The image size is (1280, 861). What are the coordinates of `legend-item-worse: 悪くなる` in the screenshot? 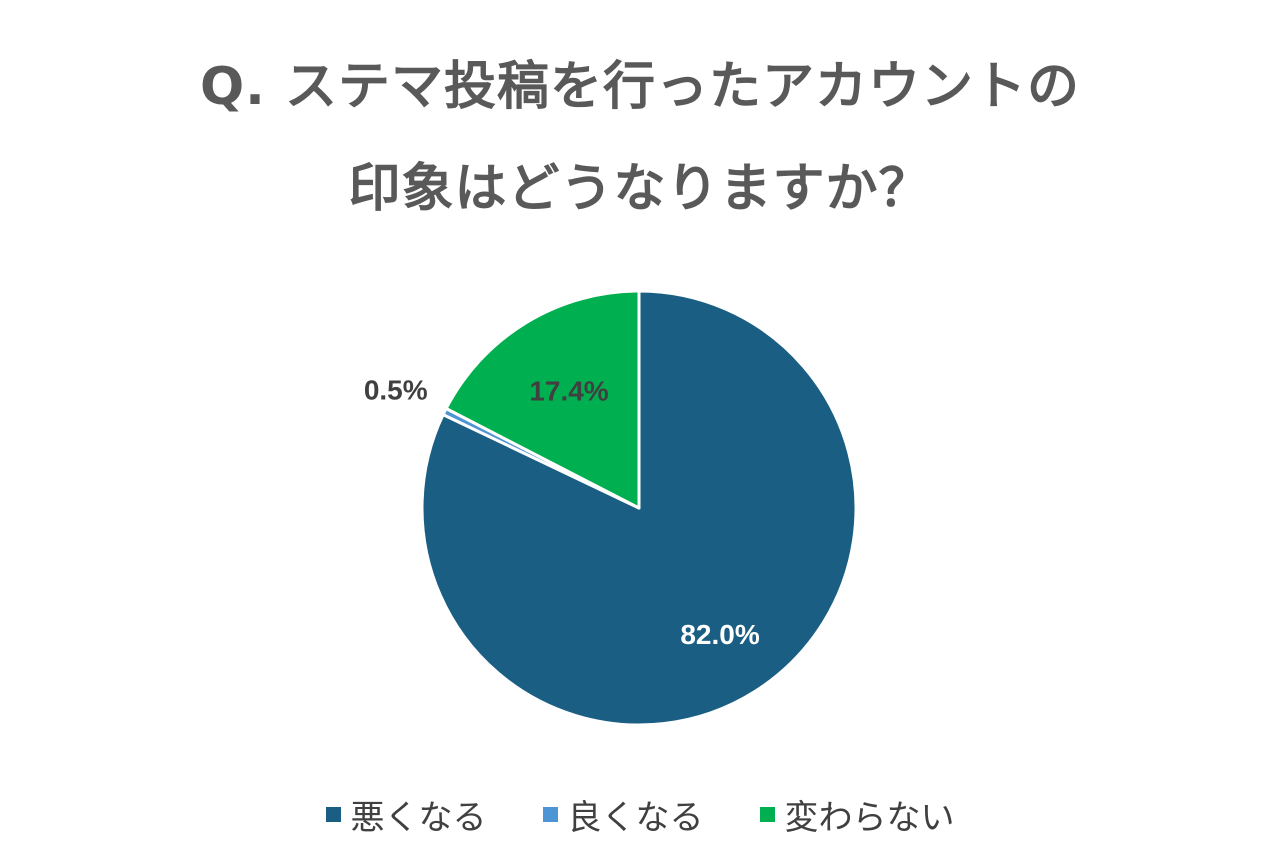 It's located at (406, 814).